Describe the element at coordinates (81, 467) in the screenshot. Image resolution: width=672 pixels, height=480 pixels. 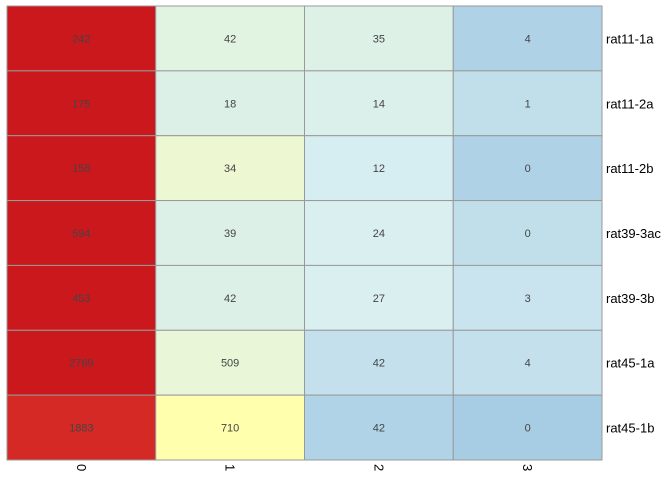
I see `column-label: 0` at that location.